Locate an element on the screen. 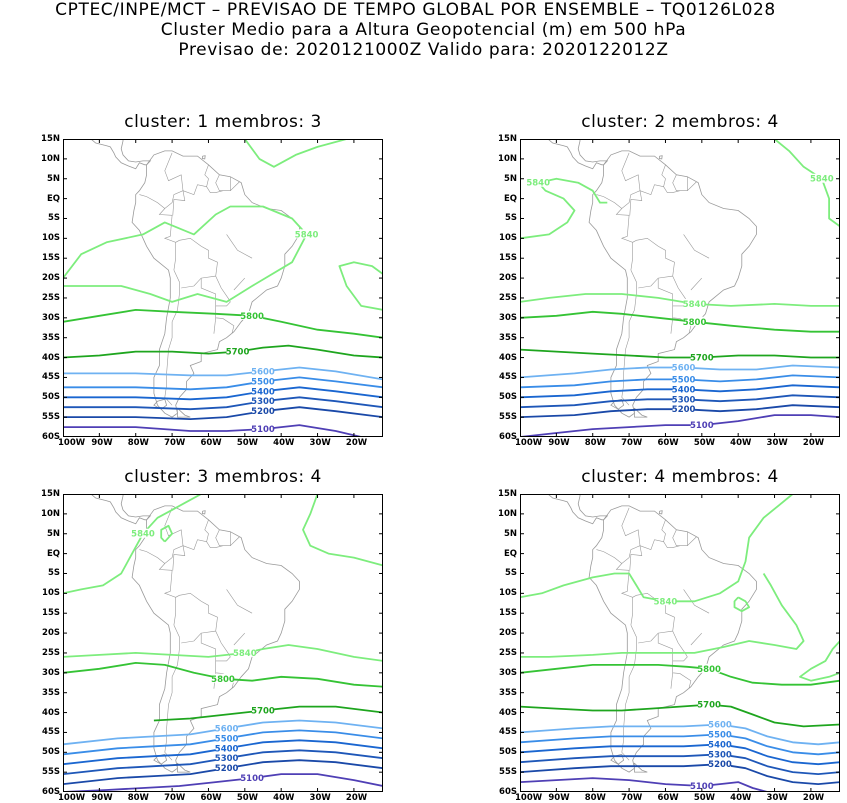  lat-tick-label: 15S is located at coordinates (51, 613).